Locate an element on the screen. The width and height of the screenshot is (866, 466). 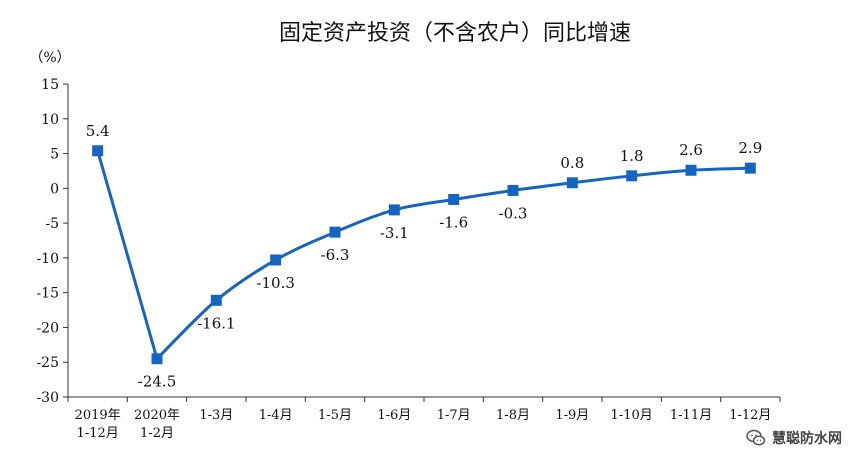
x-tick-label: 1-9月 is located at coordinates (572, 415).